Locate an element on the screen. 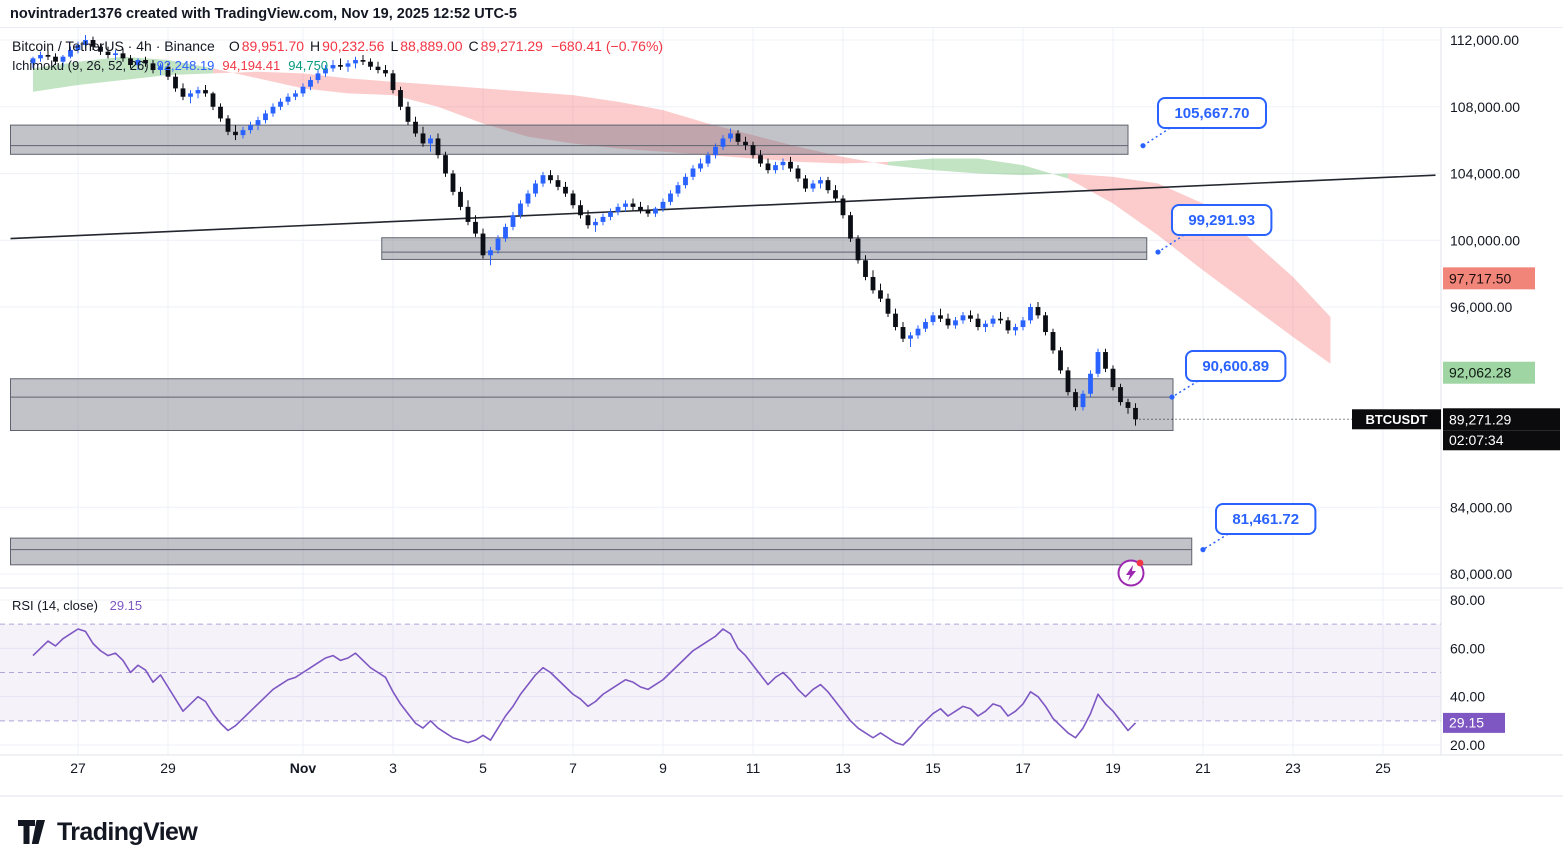 This screenshot has height=868, width=1563. svg-text: BTCUSDT is located at coordinates (1396, 419).